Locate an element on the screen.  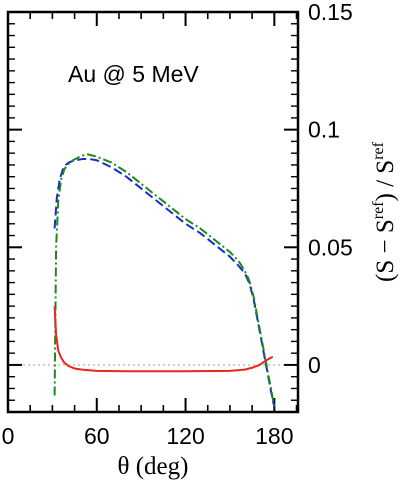
y-tick-label: 0.15 is located at coordinates (330, 12).